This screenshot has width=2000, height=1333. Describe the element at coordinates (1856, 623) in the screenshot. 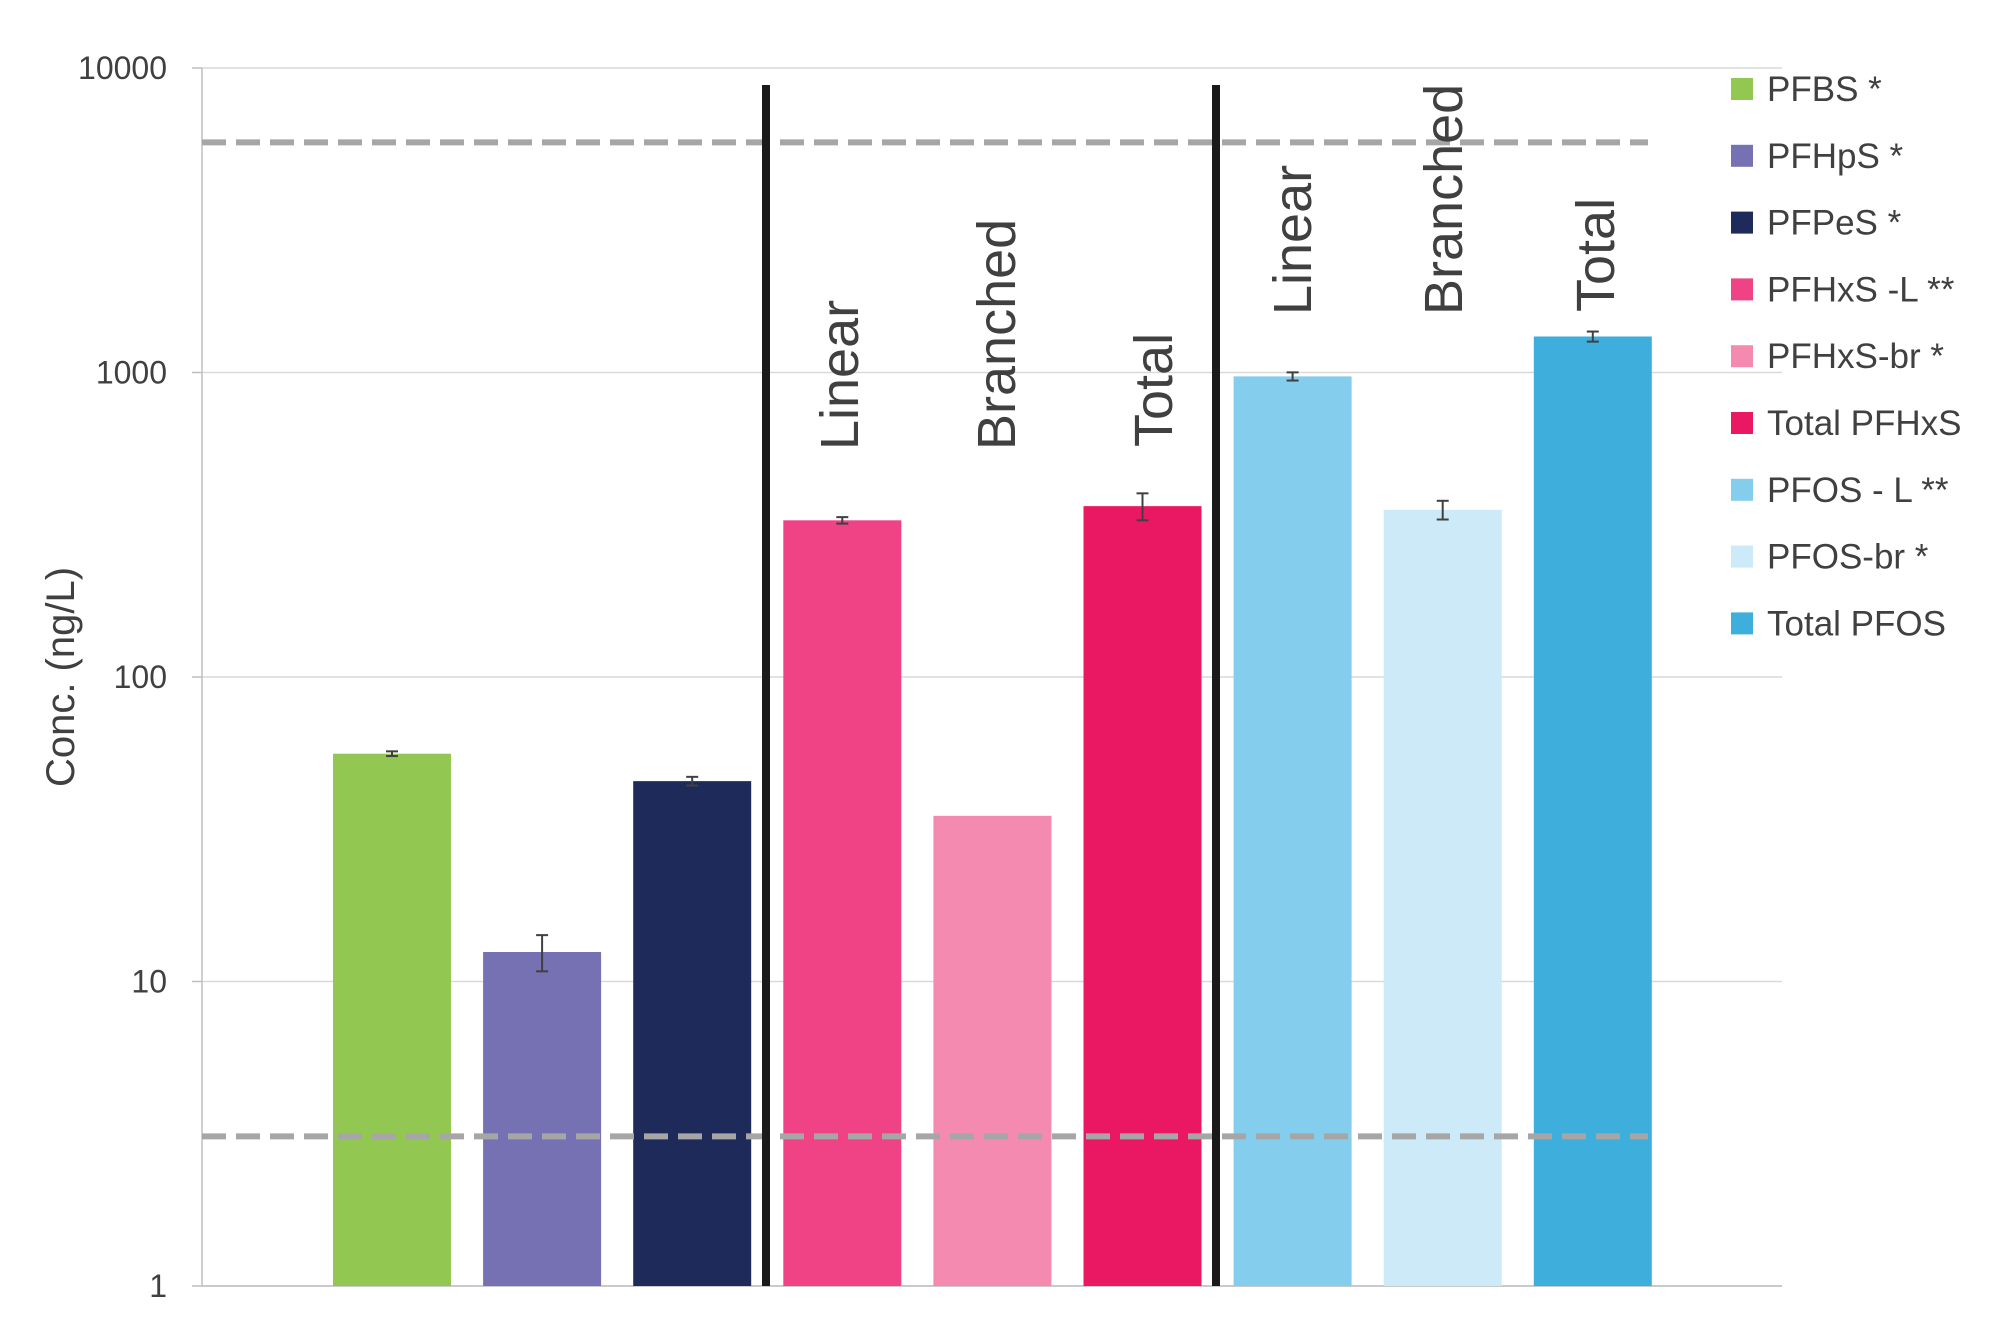

I see `legend-label: Total PFOS` at that location.